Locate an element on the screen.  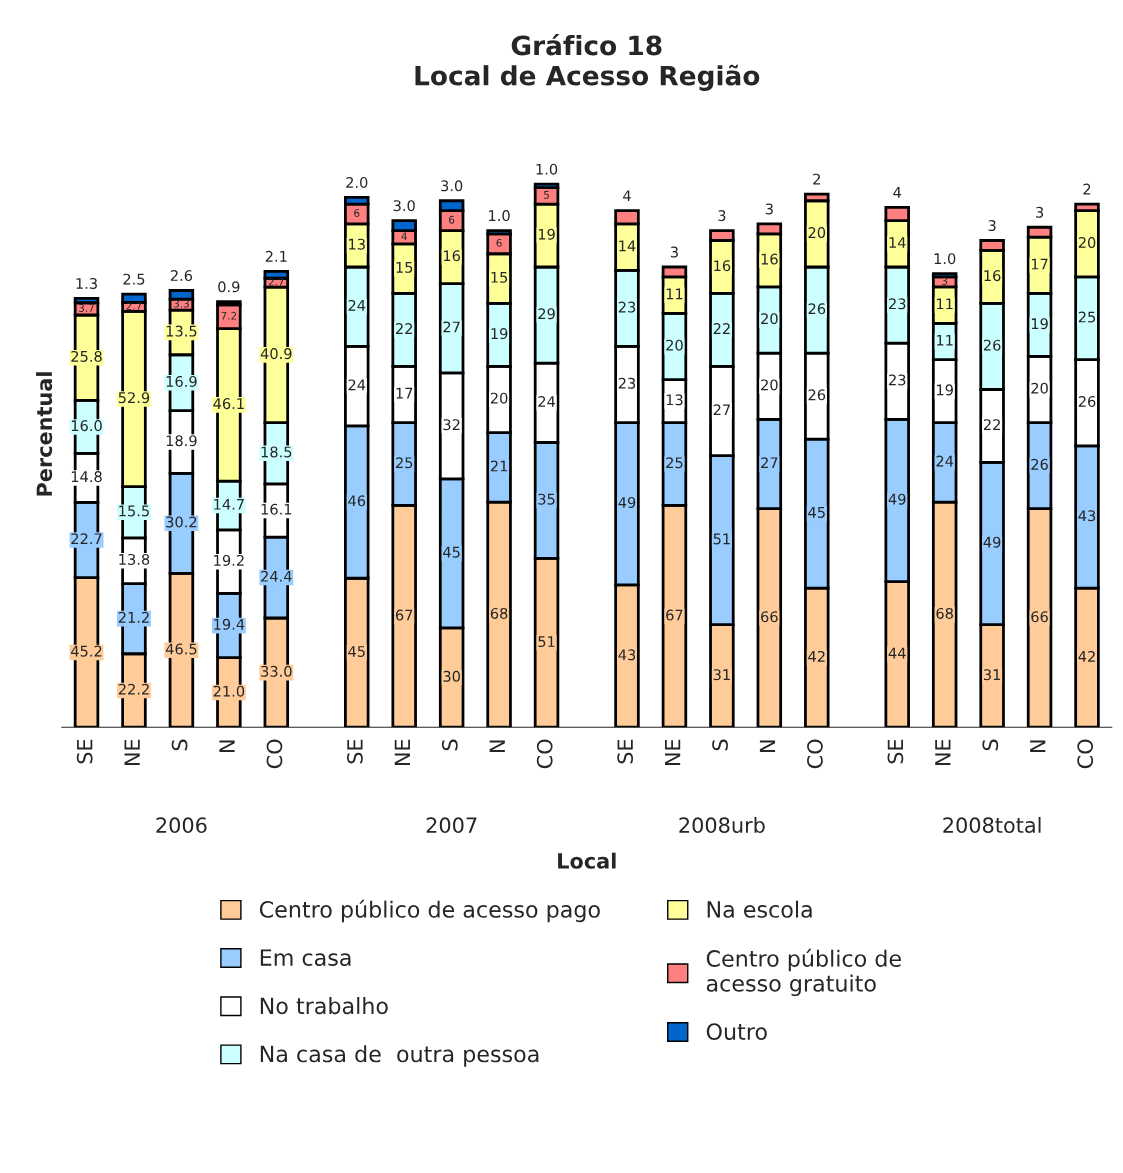
legend-label: Centro público de acesso gratuito is located at coordinates (803, 972).